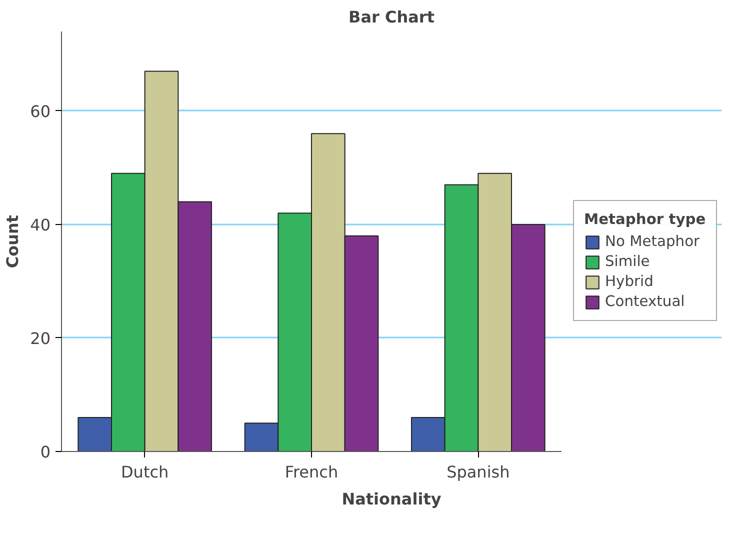 This screenshot has width=741, height=548. I want to click on x-axis-title: Nationality, so click(392, 499).